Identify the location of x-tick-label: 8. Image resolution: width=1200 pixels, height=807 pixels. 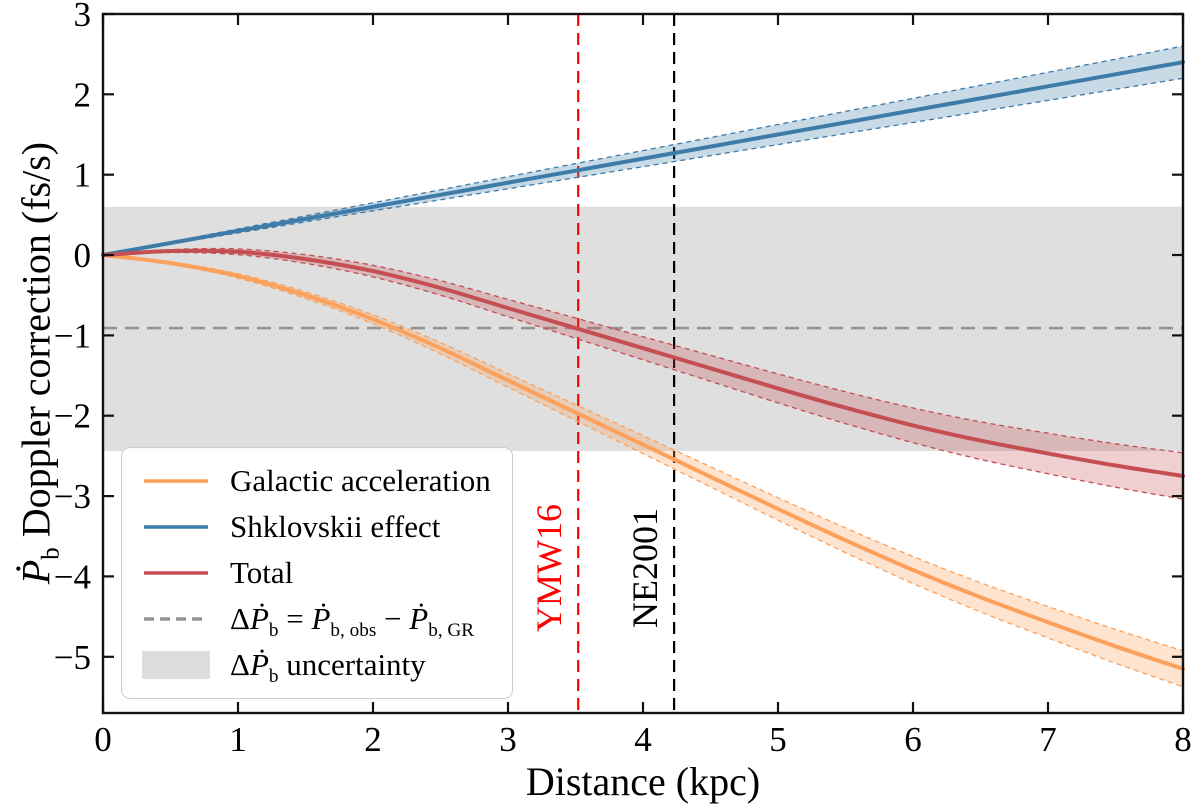
(1183, 739).